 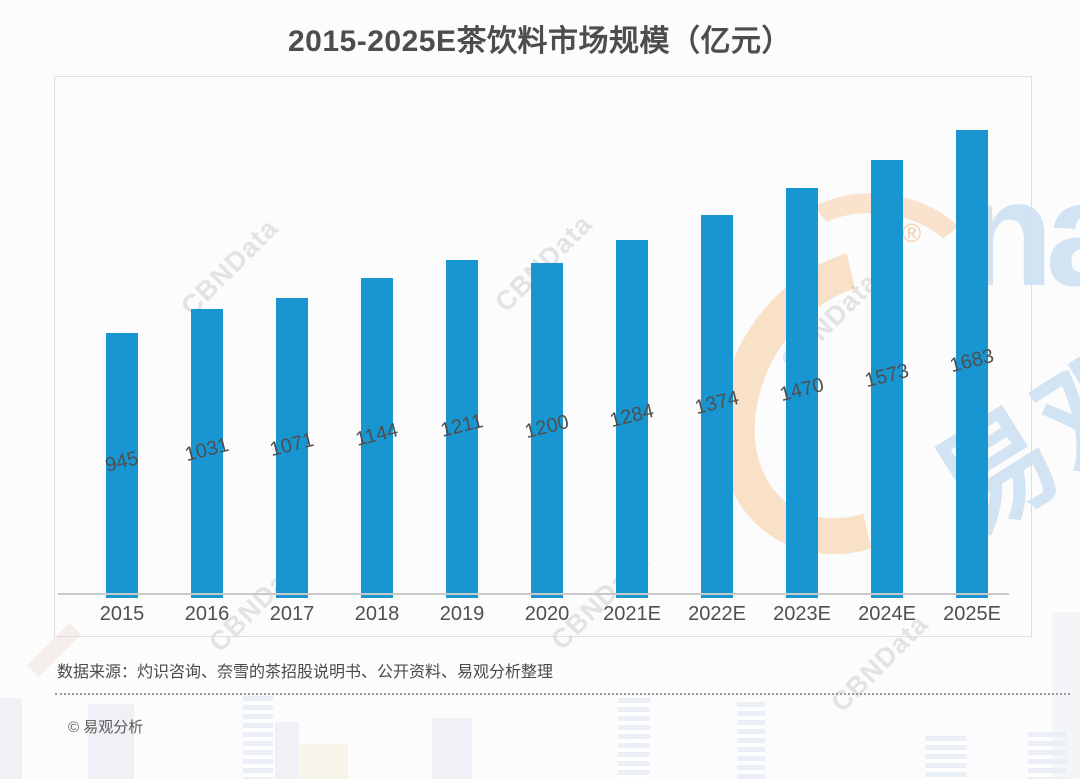 I want to click on x-tick-label: 2015, so click(x=122, y=614).